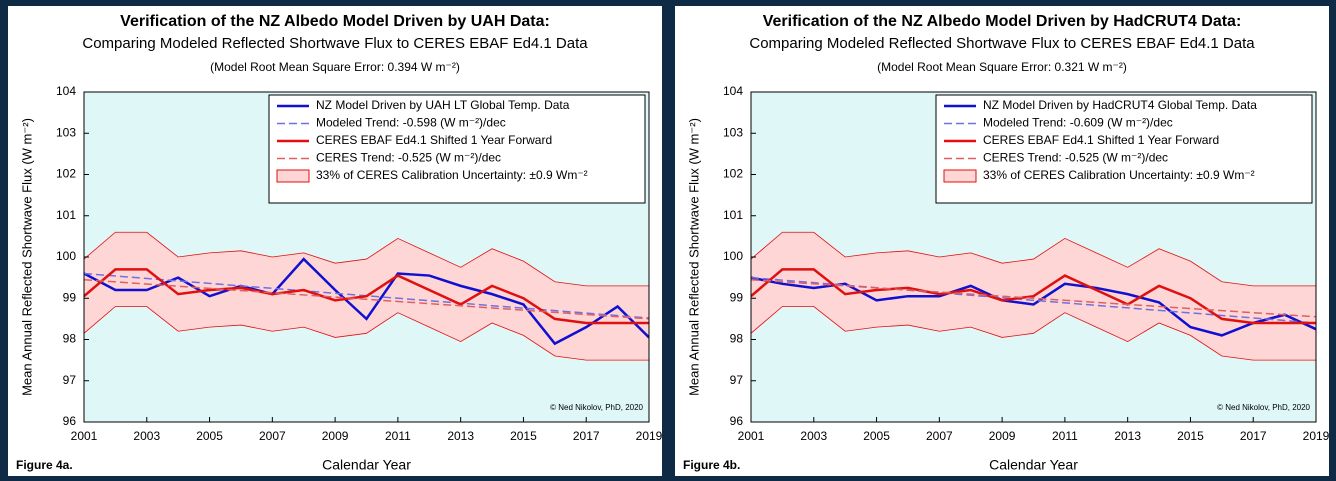 This screenshot has width=1336, height=481. I want to click on legend-label: Modeled Trend: -0.609 (W m⁻²)/dec, so click(1078, 123).